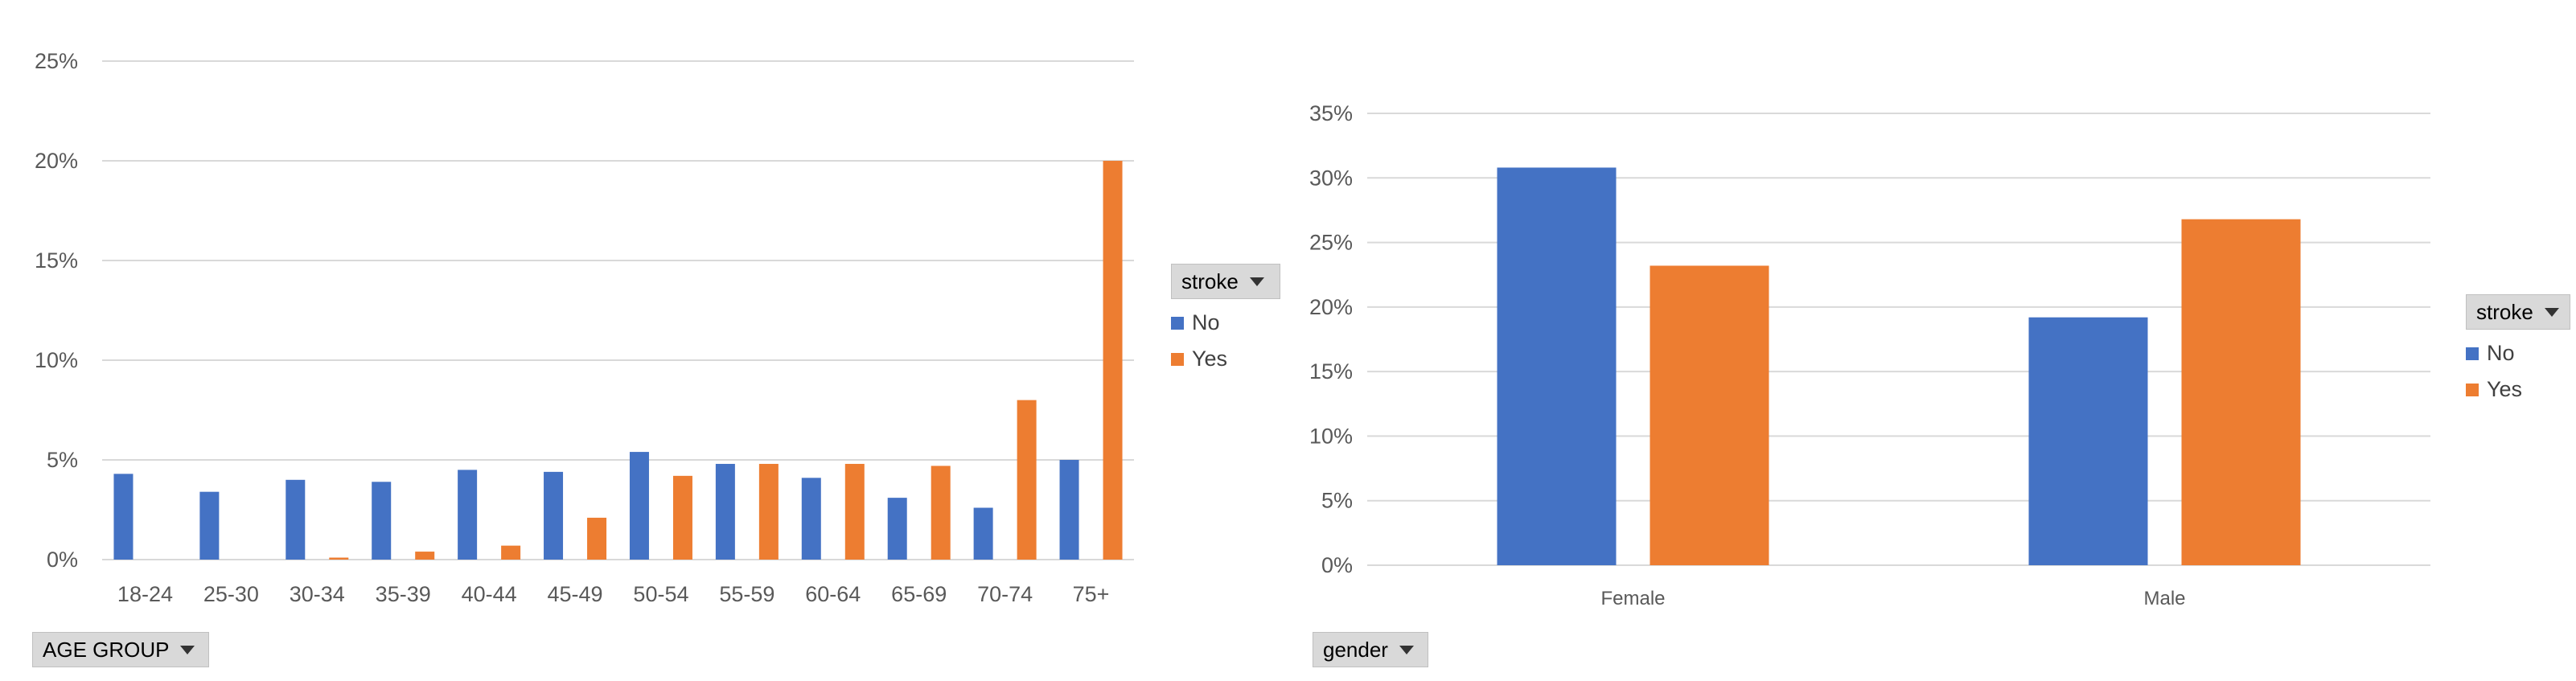 This screenshot has height=681, width=2576. I want to click on bar-no-75+, so click(1069, 510).